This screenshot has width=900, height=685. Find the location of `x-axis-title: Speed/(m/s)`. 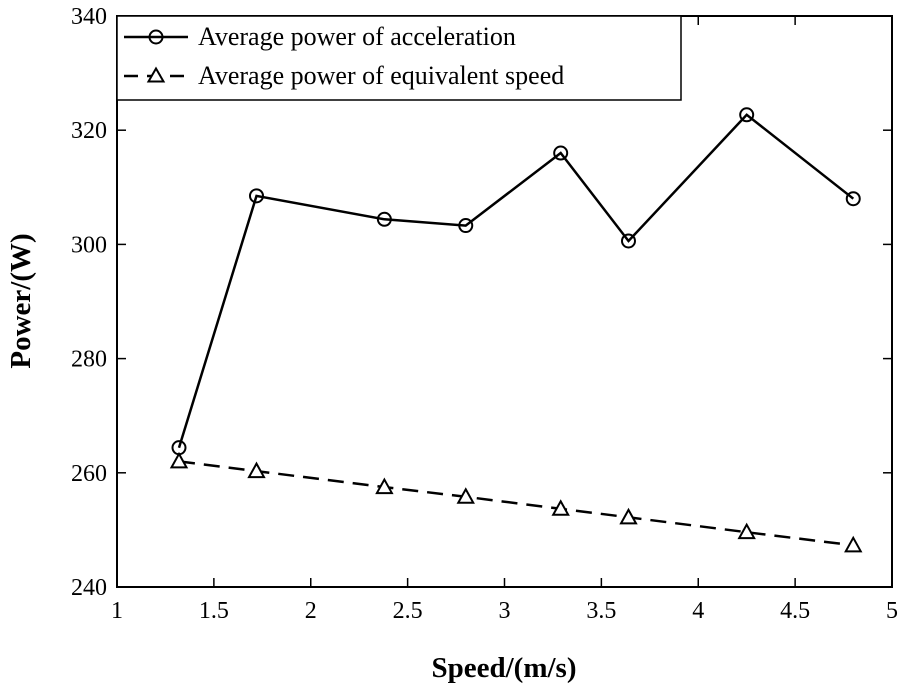

x-axis-title: Speed/(m/s) is located at coordinates (504, 668).